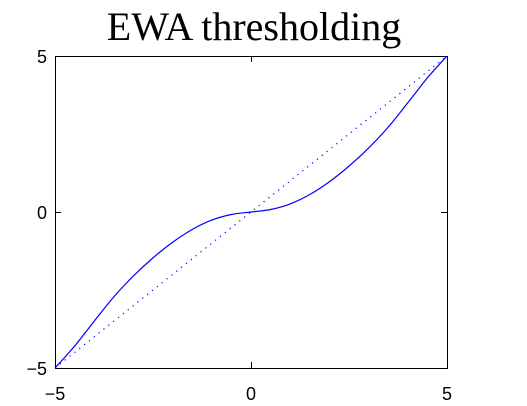 The height and width of the screenshot is (406, 527). What do you see at coordinates (55, 394) in the screenshot?
I see `x-tick-label-min: −5` at bounding box center [55, 394].